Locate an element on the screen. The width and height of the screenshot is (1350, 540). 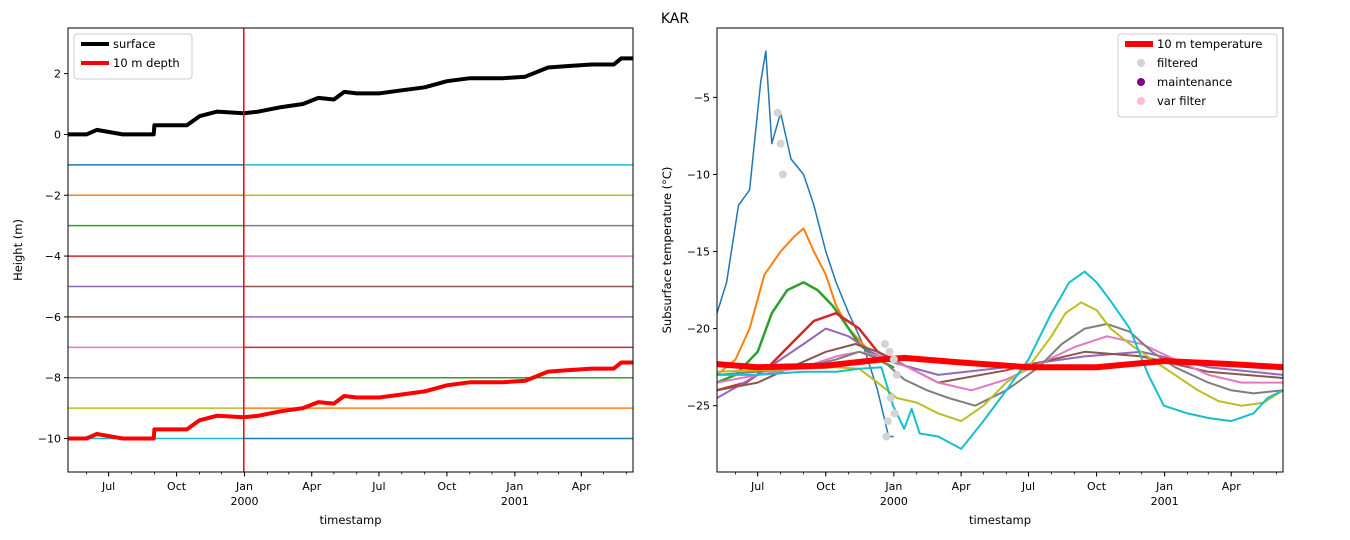
y-tick-label: −2 is located at coordinates (53, 195).